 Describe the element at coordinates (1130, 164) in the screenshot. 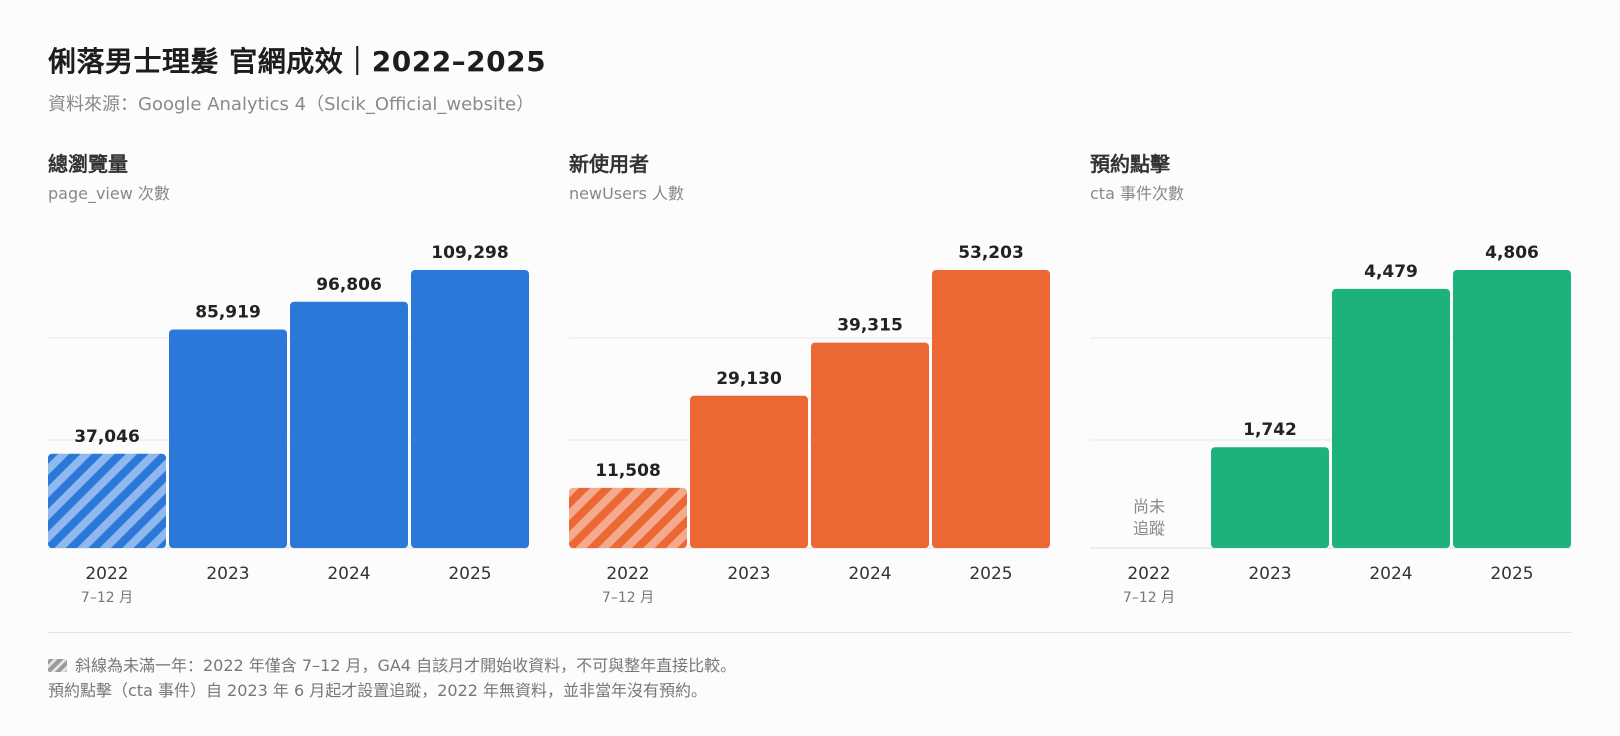

I see `chart-title: 預約點擊` at that location.